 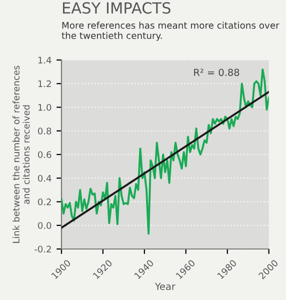 I want to click on annotation: R² = 0.88, so click(x=217, y=72).